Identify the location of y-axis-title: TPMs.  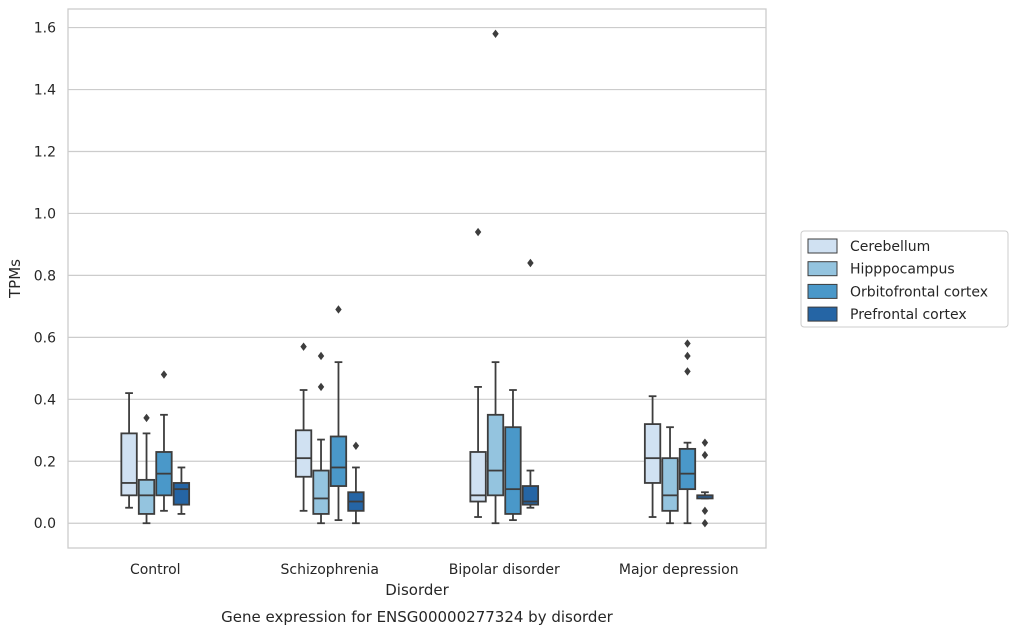
(15, 279).